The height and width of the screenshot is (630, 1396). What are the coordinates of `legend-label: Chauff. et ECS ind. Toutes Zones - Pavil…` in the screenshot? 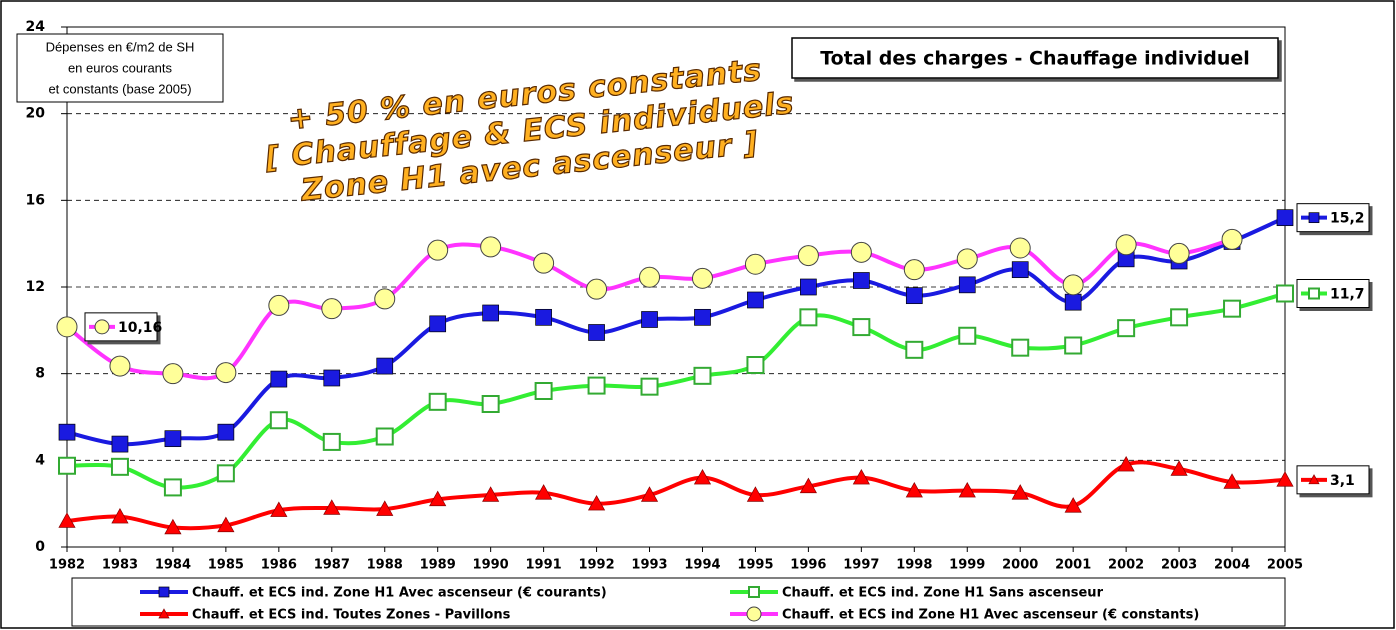 It's located at (351, 615).